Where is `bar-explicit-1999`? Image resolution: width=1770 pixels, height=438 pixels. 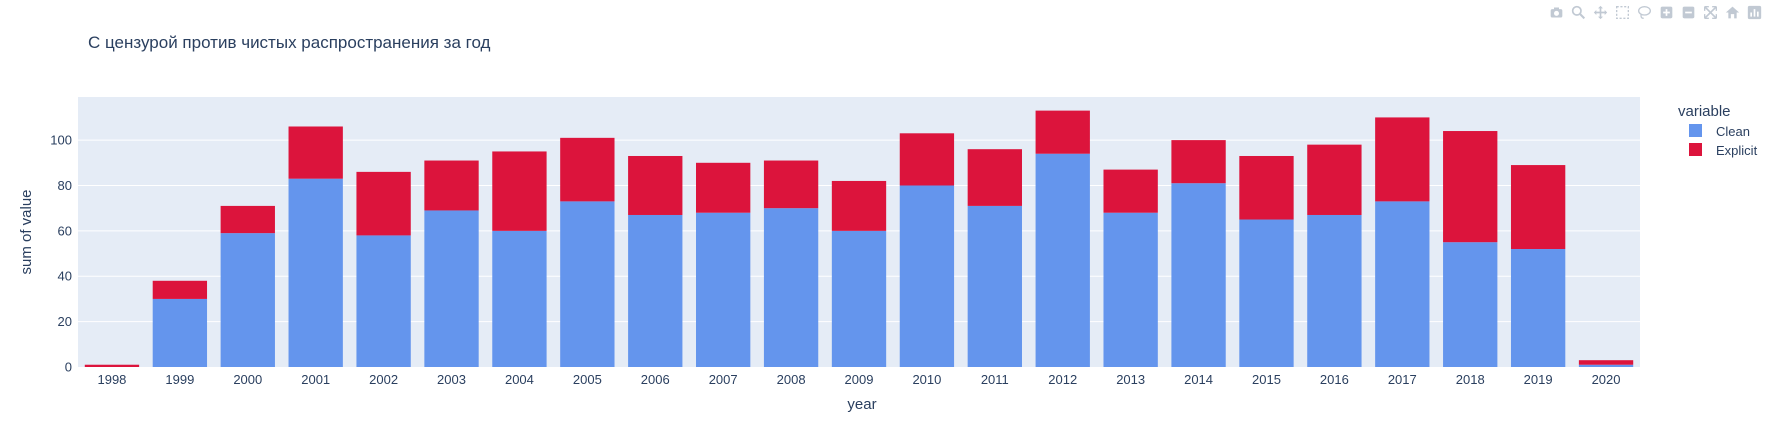 bar-explicit-1999 is located at coordinates (180, 289).